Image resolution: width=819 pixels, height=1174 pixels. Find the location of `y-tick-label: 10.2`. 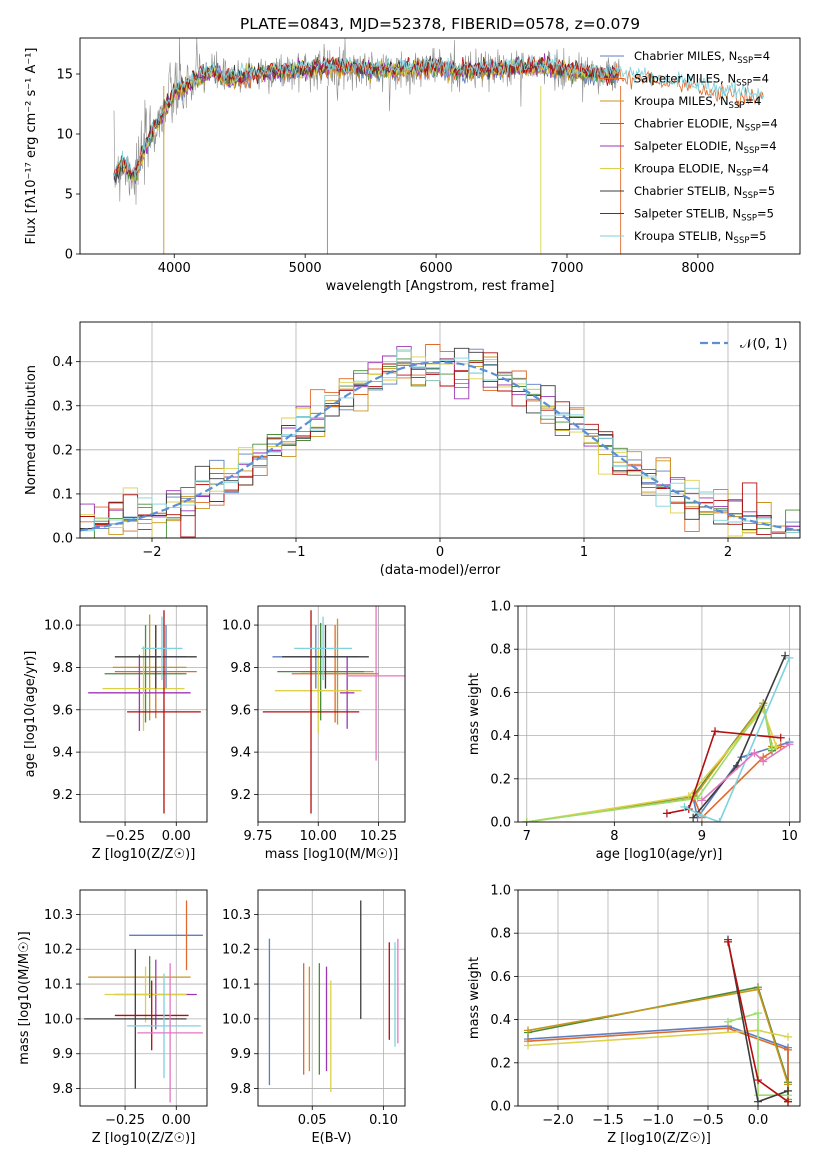

y-tick-label: 10.2 is located at coordinates (58, 950).